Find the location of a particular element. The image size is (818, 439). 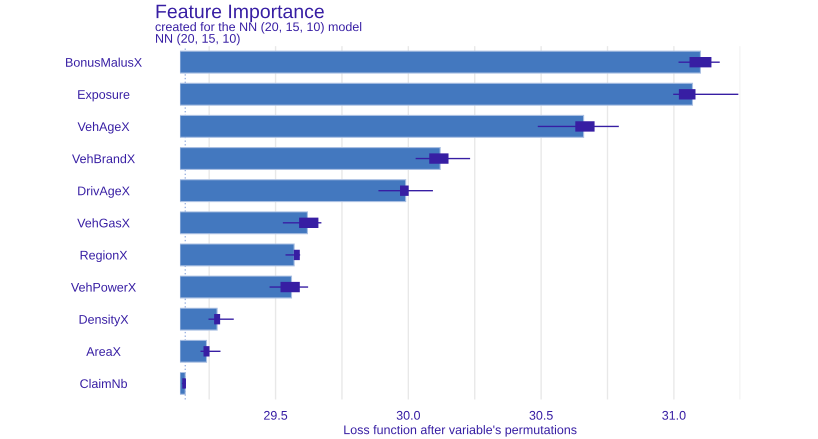

chart-subtitle: created for the NN (20, 15, 10) model NN (20, 15, 10) is located at coordinates (259, 34).